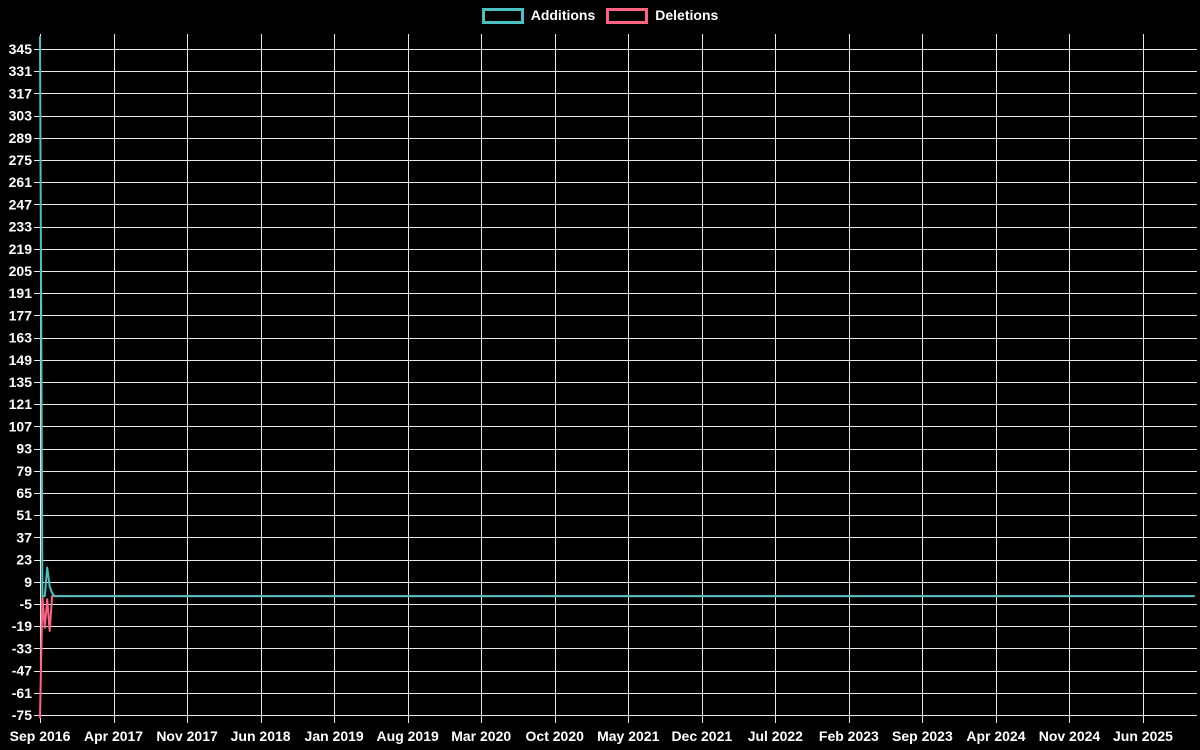 The width and height of the screenshot is (1200, 750). What do you see at coordinates (1143, 736) in the screenshot?
I see `svg-text: Jun 2025` at bounding box center [1143, 736].